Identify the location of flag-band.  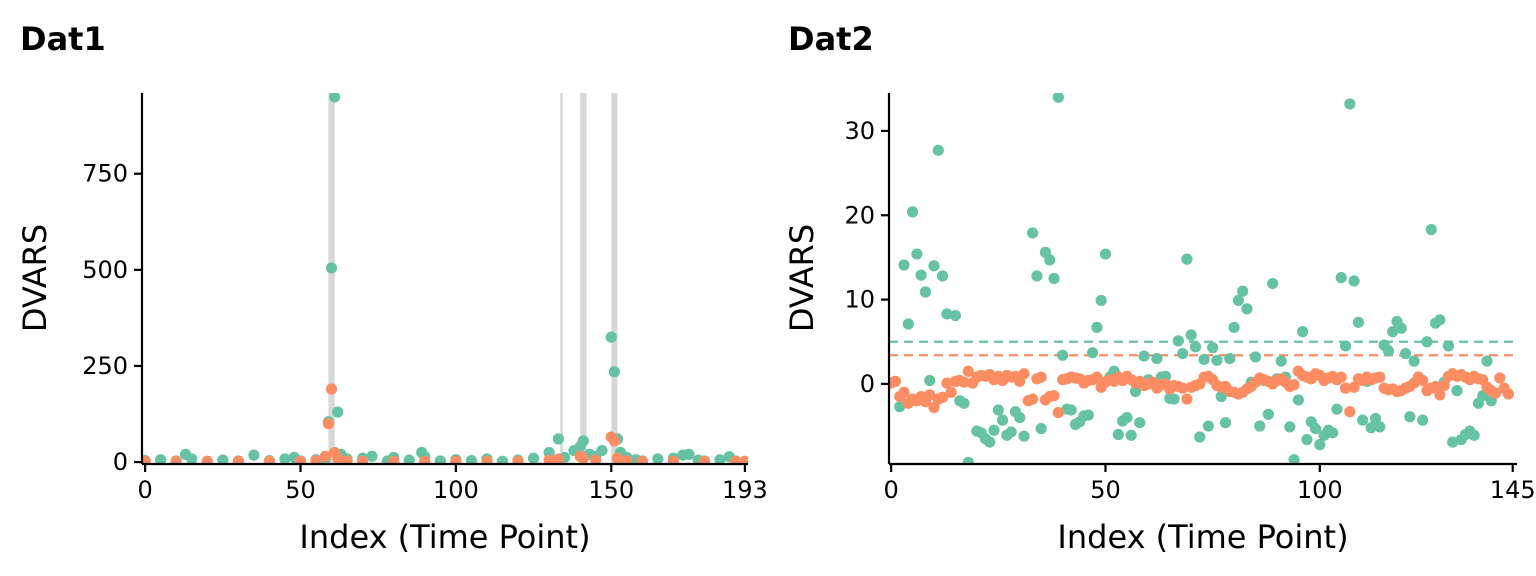
(561, 278).